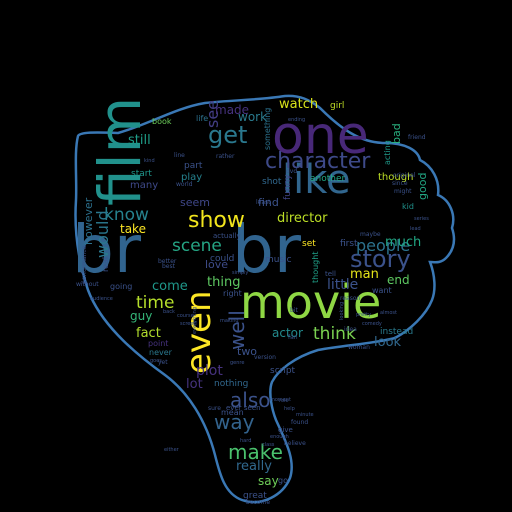 The image size is (512, 512). I want to click on cloud-word: best, so click(169, 266).